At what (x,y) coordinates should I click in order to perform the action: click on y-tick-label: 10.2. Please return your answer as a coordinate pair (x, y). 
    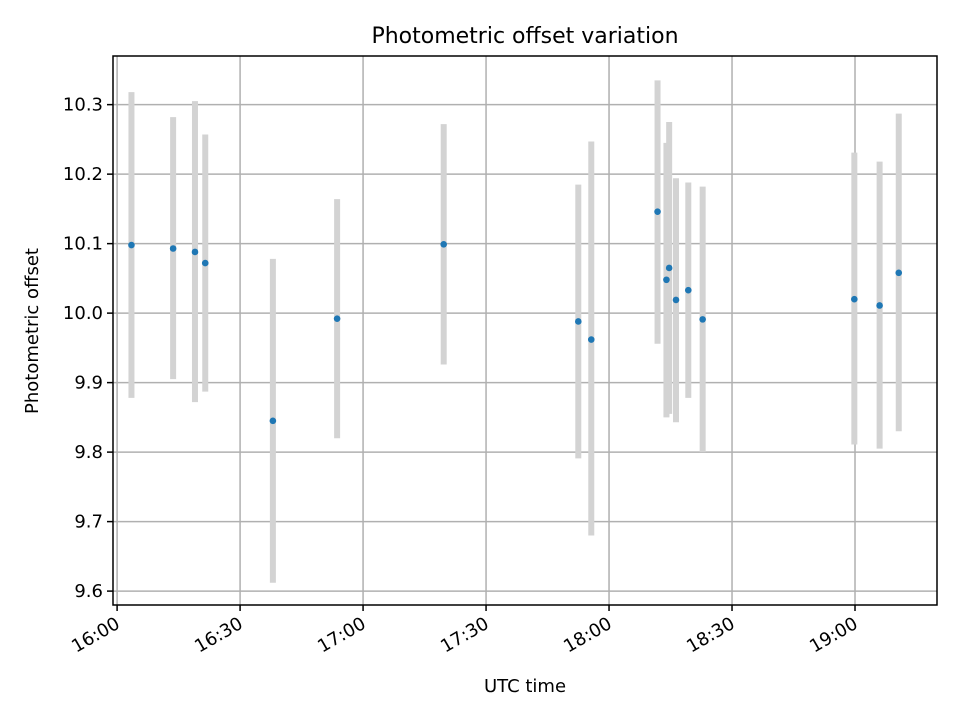
    Looking at the image, I should click on (83, 174).